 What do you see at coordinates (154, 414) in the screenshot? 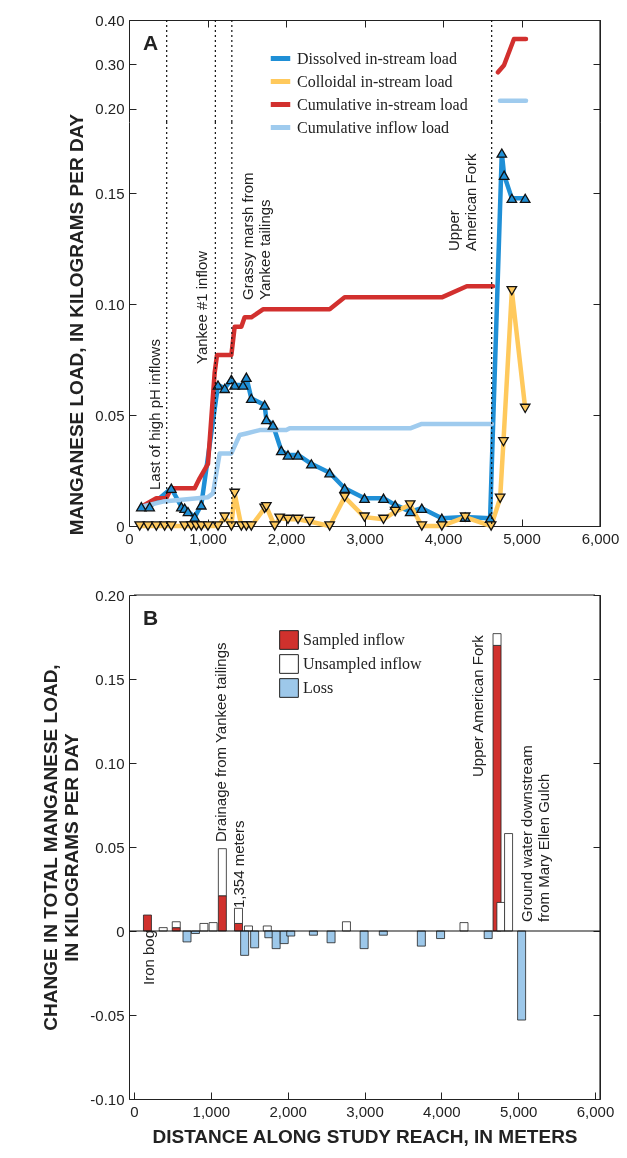
I see `ref-line-label: Last of high pH inflows` at bounding box center [154, 414].